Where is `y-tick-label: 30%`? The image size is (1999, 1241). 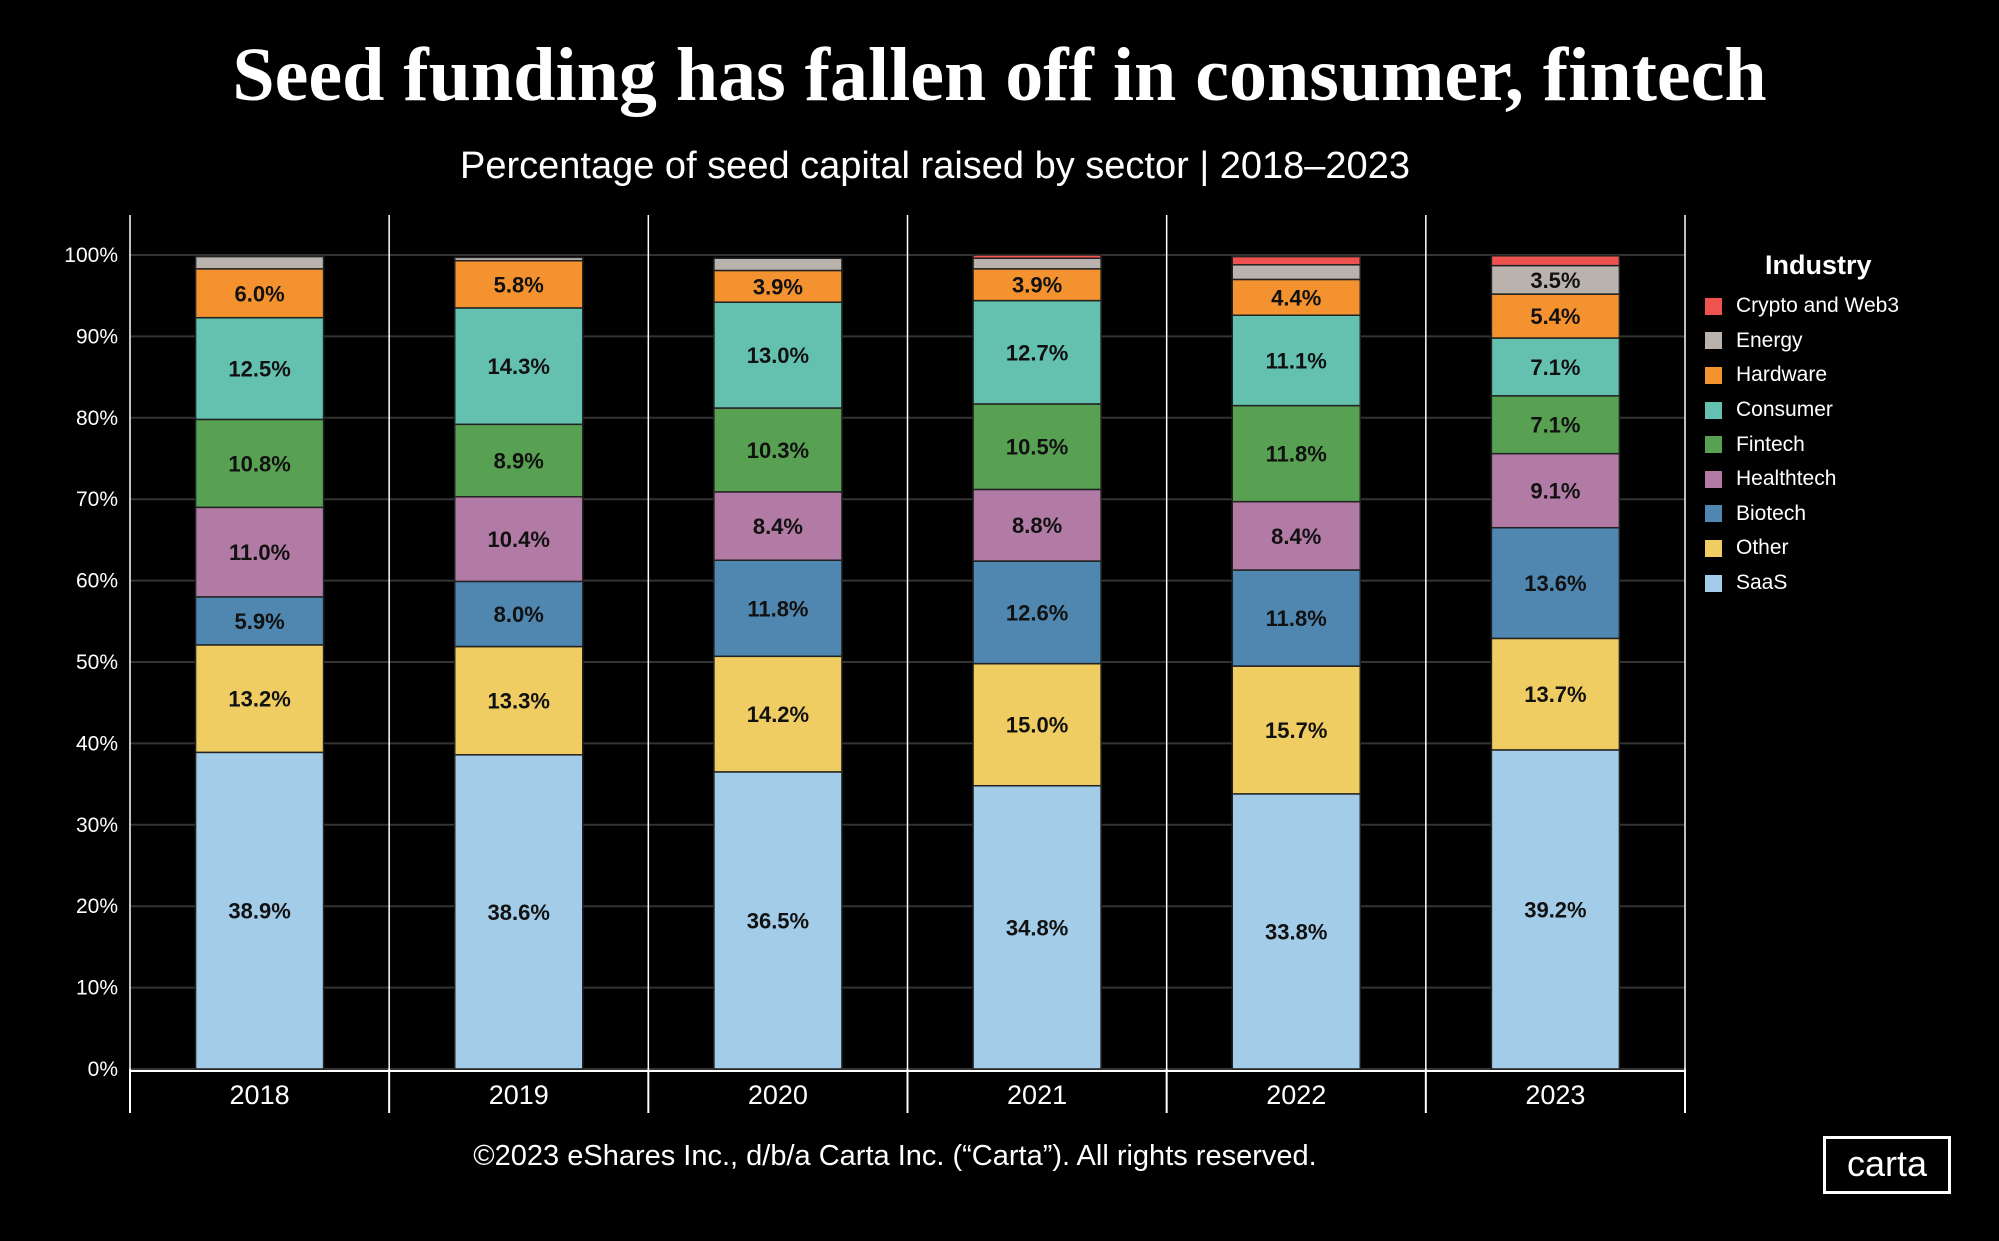
y-tick-label: 30% is located at coordinates (97, 825).